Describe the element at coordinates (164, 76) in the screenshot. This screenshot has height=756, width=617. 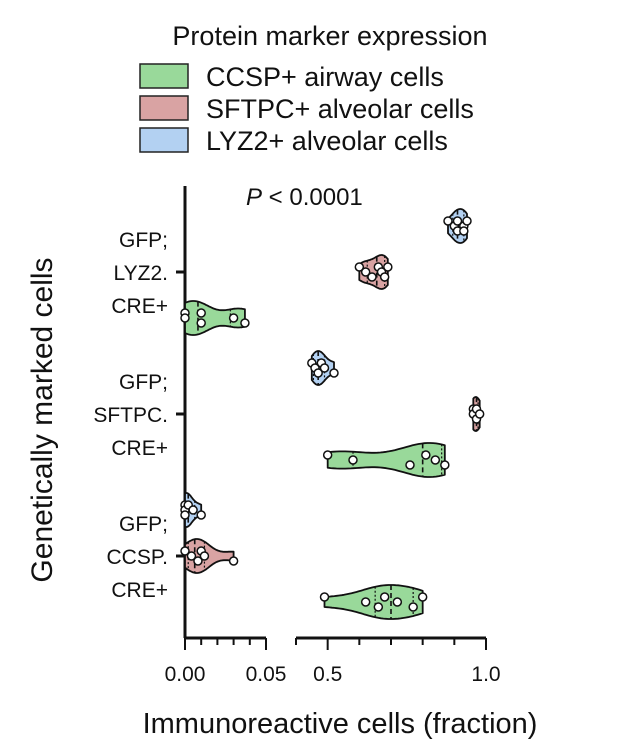
I see `legend-swatch-ccsp` at that location.